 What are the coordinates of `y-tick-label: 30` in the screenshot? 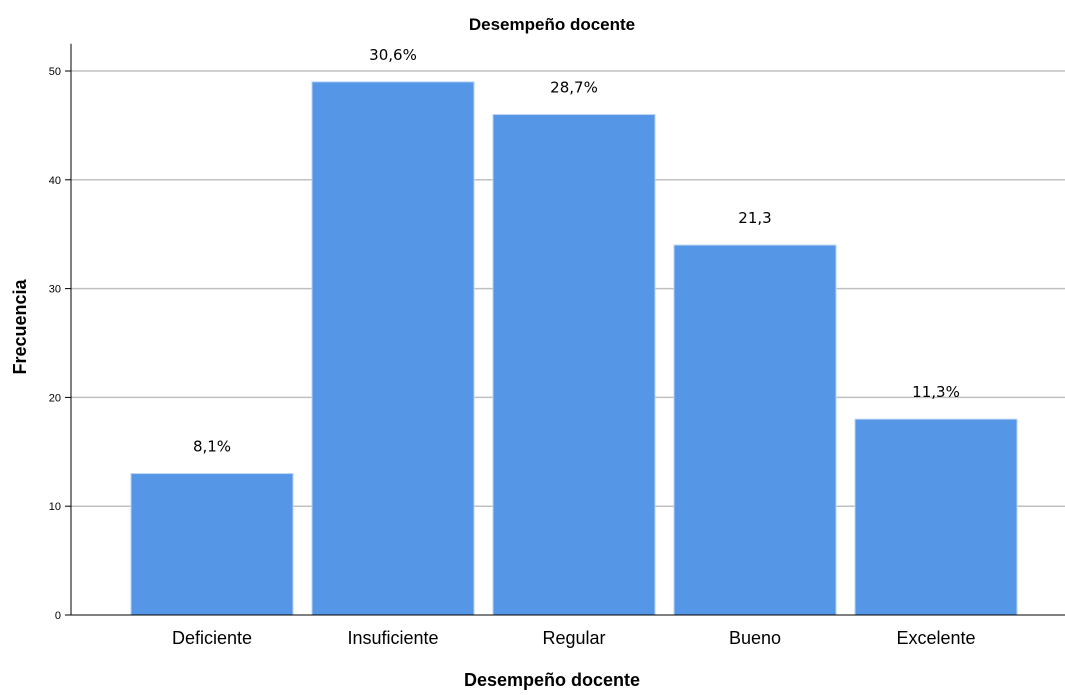 It's located at (55, 290).